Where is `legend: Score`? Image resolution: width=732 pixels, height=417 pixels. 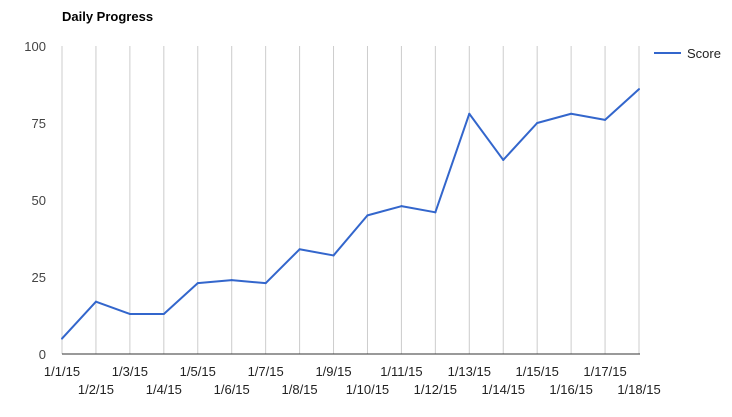
legend: Score is located at coordinates (687, 53).